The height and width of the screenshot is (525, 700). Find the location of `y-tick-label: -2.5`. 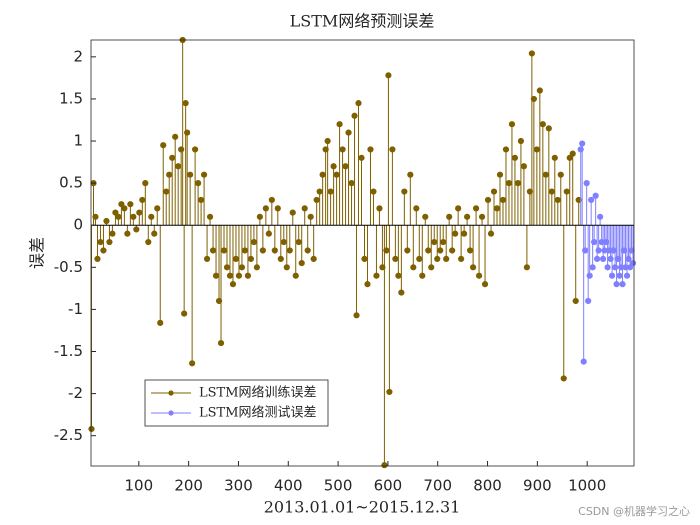

y-tick-label: -2.5 is located at coordinates (68, 435).